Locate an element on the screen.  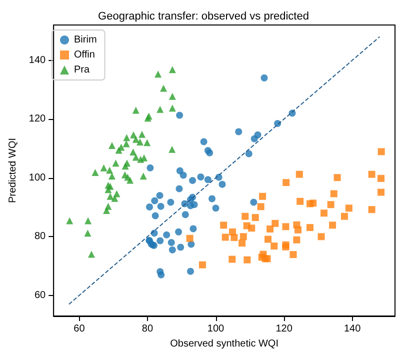
legend-label: Offin is located at coordinates (84, 55).